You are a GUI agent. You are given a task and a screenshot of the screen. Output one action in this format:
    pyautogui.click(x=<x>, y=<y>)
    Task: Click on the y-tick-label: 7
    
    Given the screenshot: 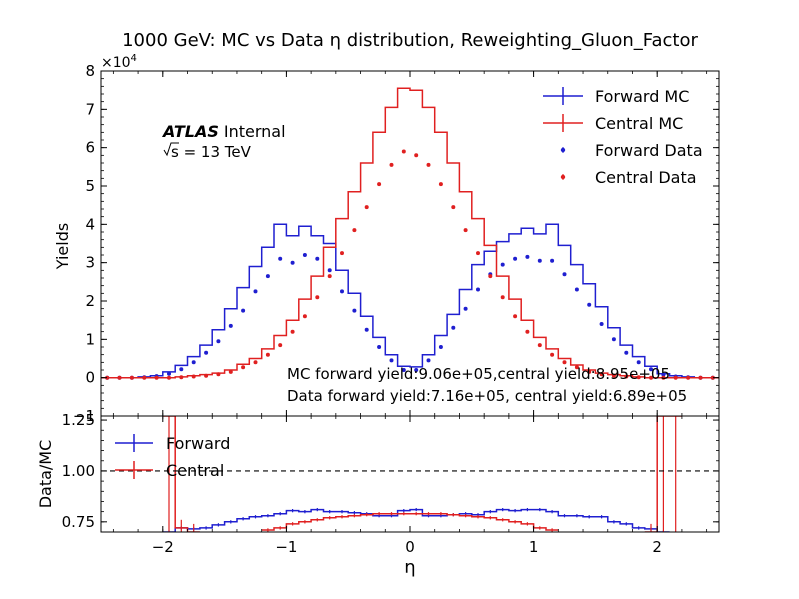 What is the action you would take?
    pyautogui.click(x=90, y=109)
    